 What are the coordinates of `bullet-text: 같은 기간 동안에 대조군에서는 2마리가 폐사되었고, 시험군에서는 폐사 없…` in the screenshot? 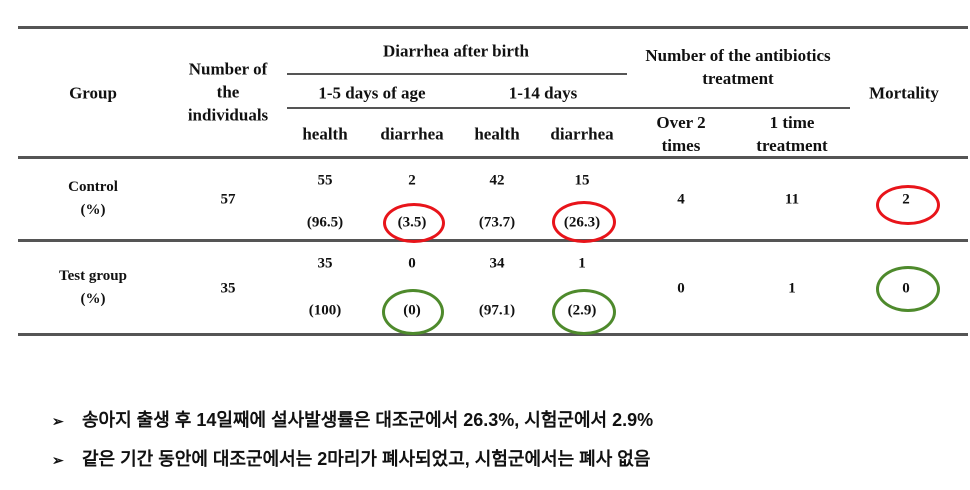 It's located at (366, 459).